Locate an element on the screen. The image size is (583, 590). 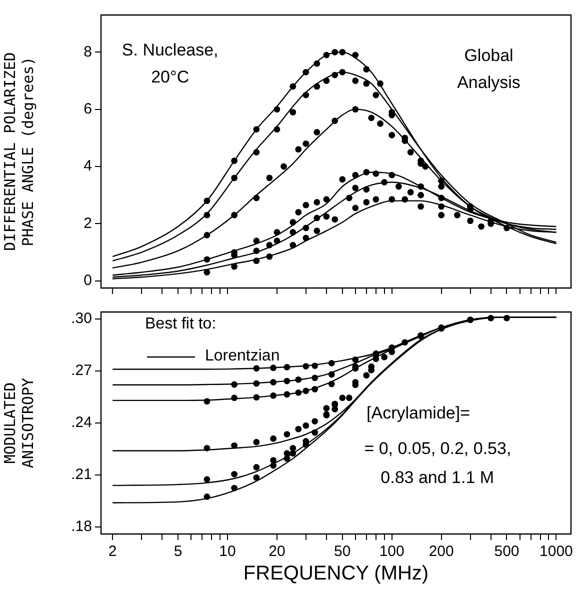
x-tick-label: 100 is located at coordinates (391, 551).